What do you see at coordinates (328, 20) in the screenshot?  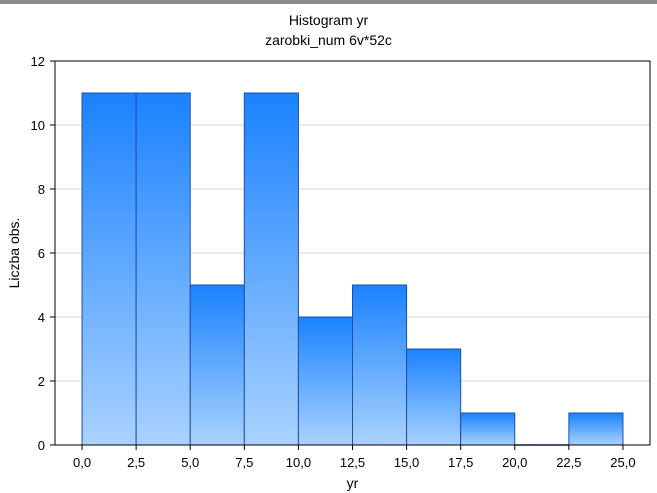 I see `chart-title: Histogram yr` at bounding box center [328, 20].